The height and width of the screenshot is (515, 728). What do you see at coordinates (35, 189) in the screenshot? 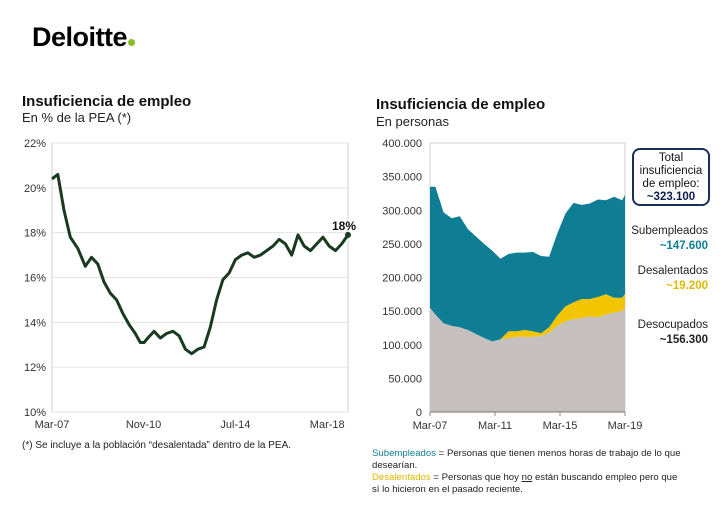
I see `left-y-tick-label: 20%` at bounding box center [35, 189].